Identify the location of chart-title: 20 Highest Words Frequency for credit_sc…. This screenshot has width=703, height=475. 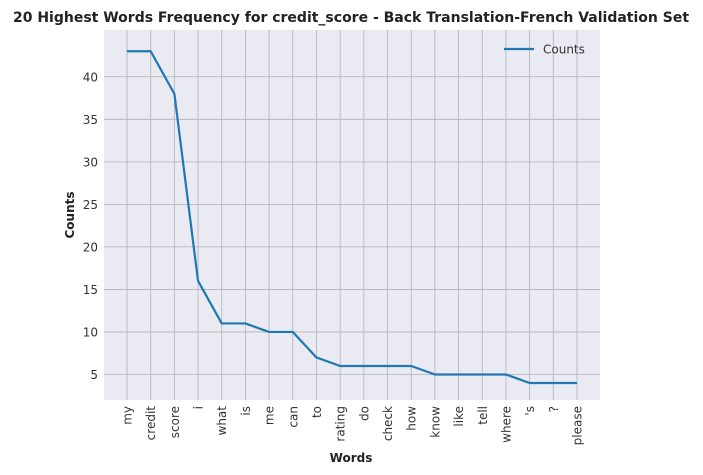
(351, 18).